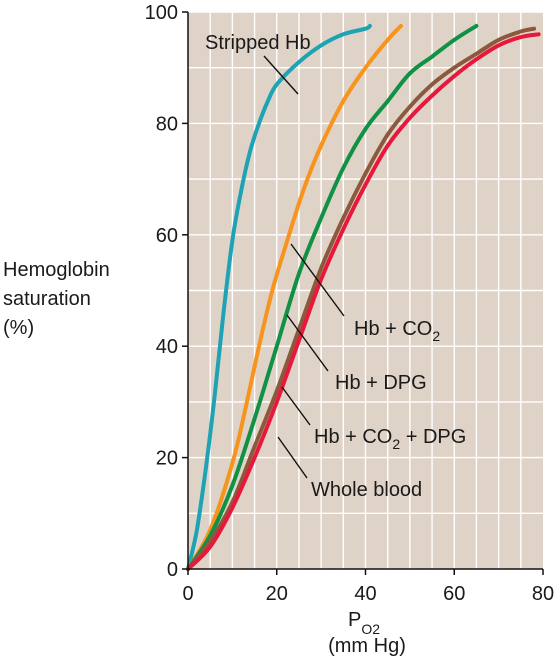  I want to click on y-axis-title-line-2: saturation, so click(47, 299).